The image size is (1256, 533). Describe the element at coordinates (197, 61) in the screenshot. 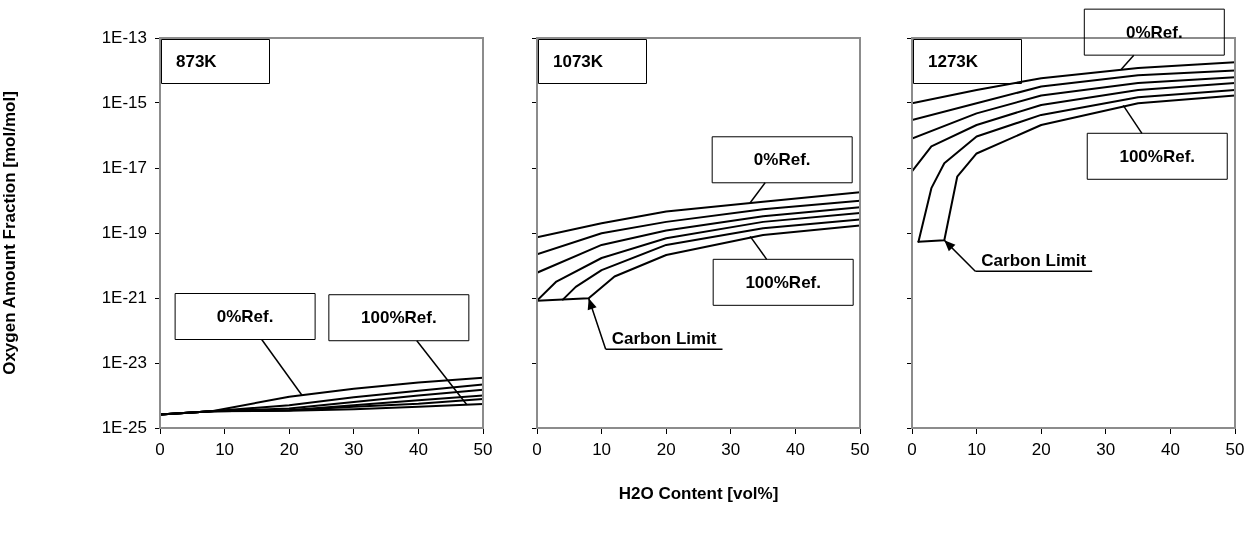

I see `text: 873K` at that location.